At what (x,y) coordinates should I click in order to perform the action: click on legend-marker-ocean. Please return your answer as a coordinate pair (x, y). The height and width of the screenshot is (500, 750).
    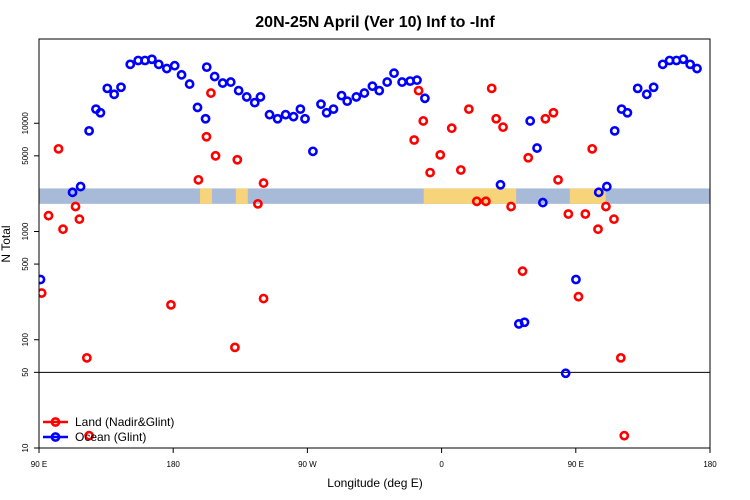
    Looking at the image, I should click on (55, 437).